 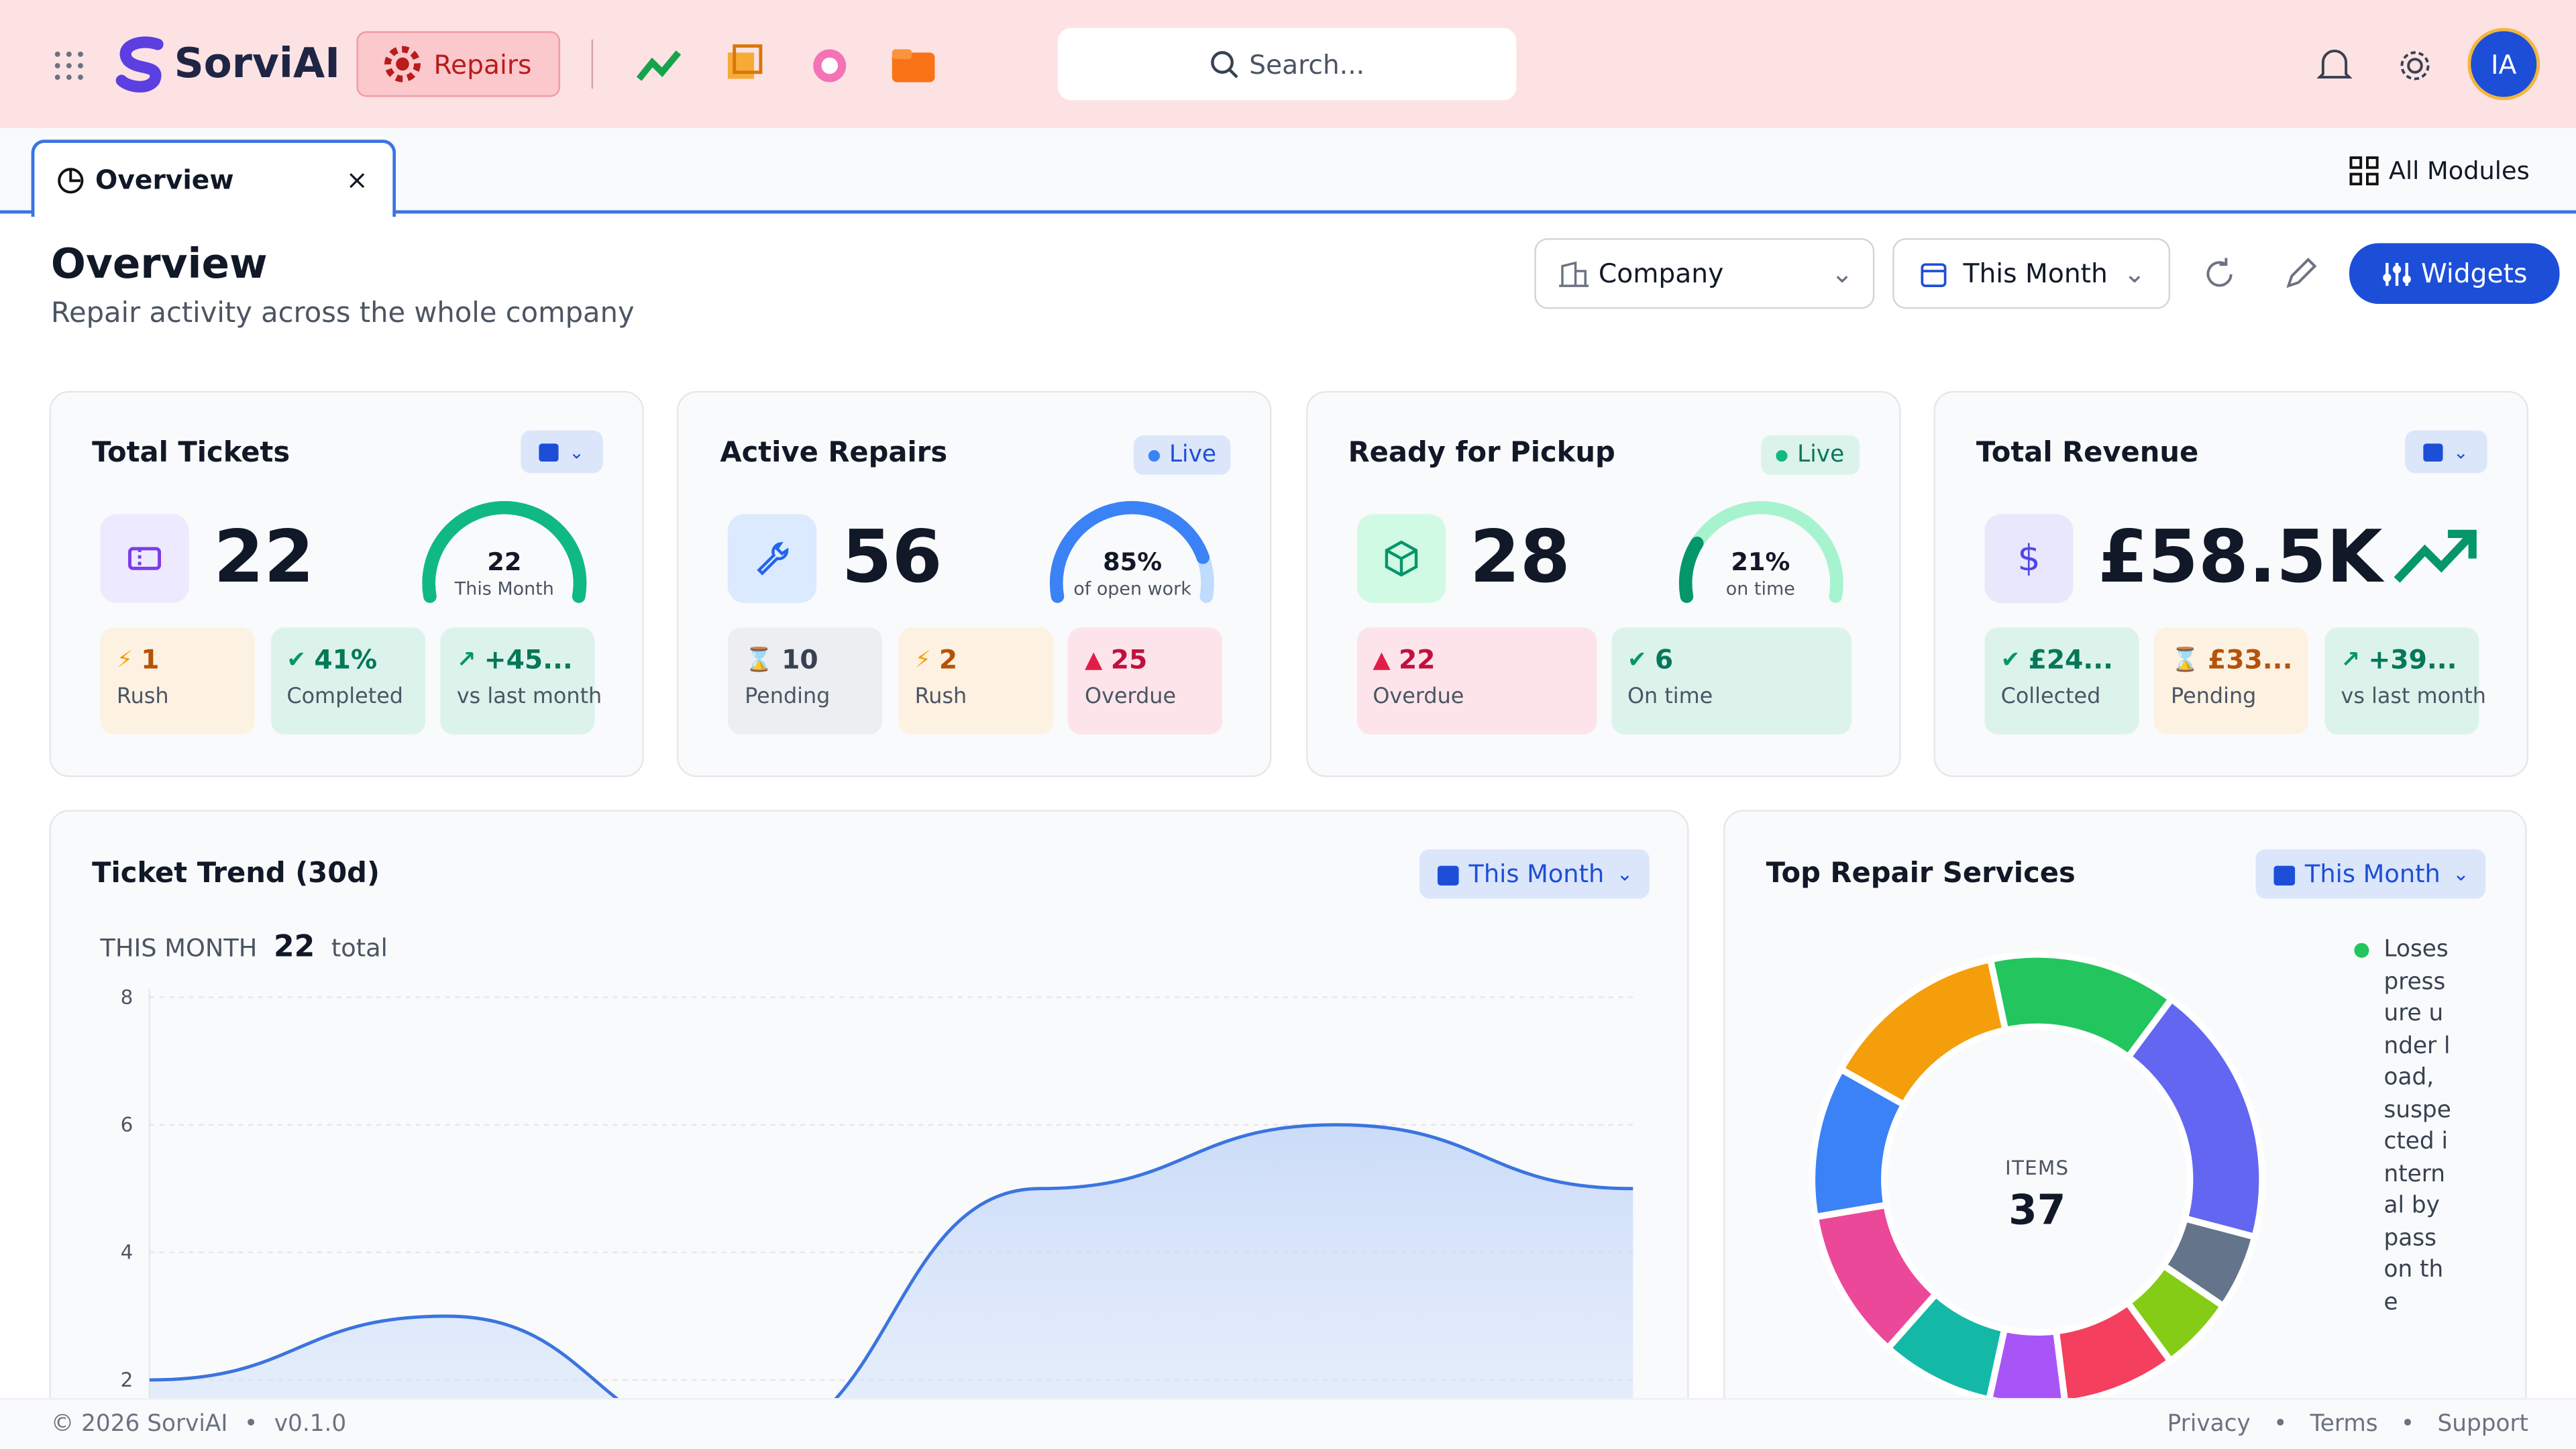 I want to click on stat: ▲ 22 Overdue, so click(x=1476, y=681).